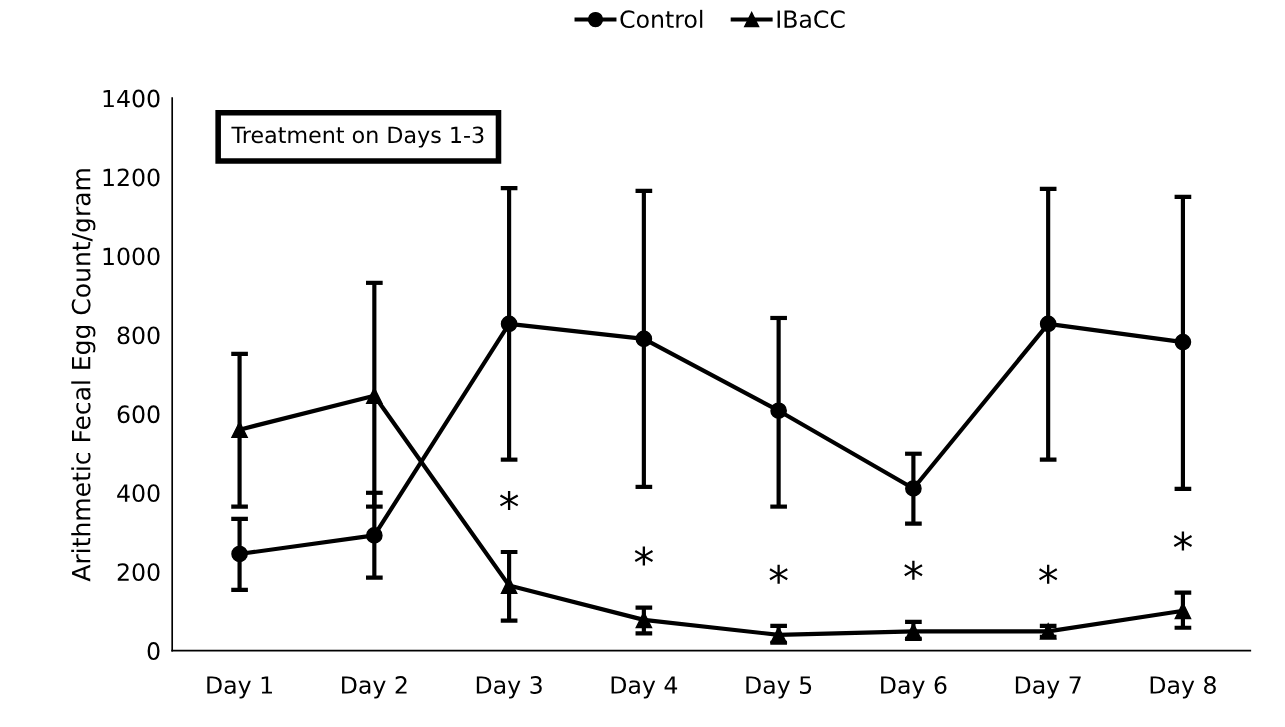 Image resolution: width=1285 pixels, height=727 pixels. What do you see at coordinates (811, 19) in the screenshot?
I see `legend-label: IBaCC` at bounding box center [811, 19].